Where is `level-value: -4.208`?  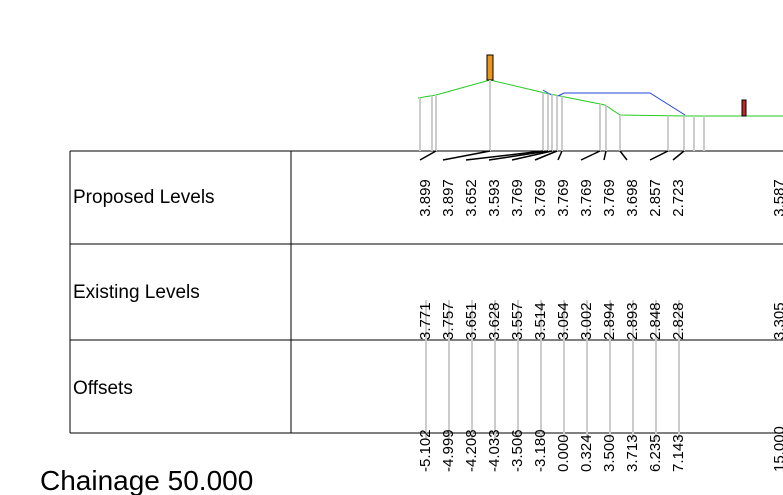
level-value: -4.208 is located at coordinates (471, 450).